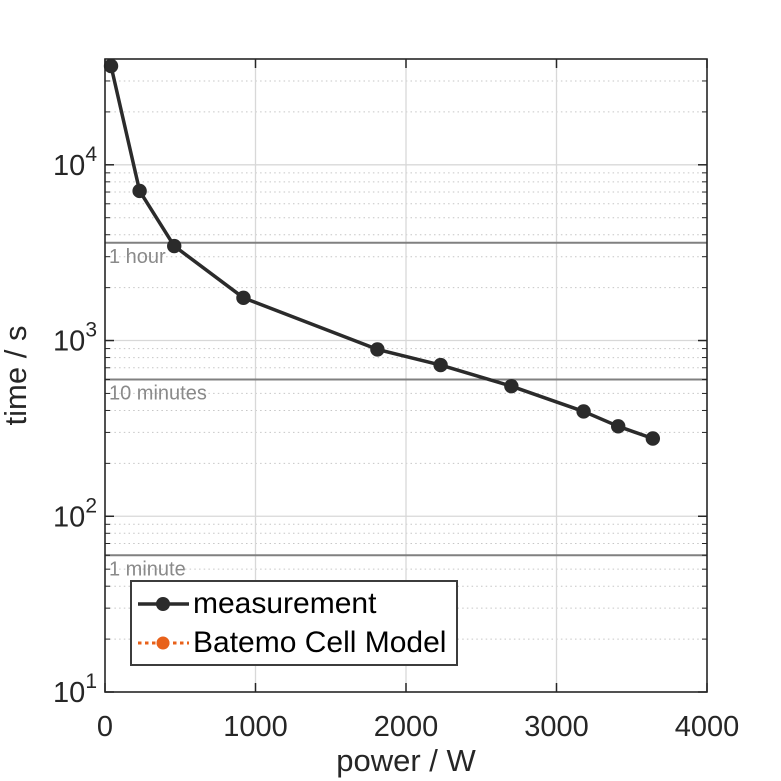 The width and height of the screenshot is (781, 781). What do you see at coordinates (158, 394) in the screenshot?
I see `reference-line-label: 10 minutes` at bounding box center [158, 394].